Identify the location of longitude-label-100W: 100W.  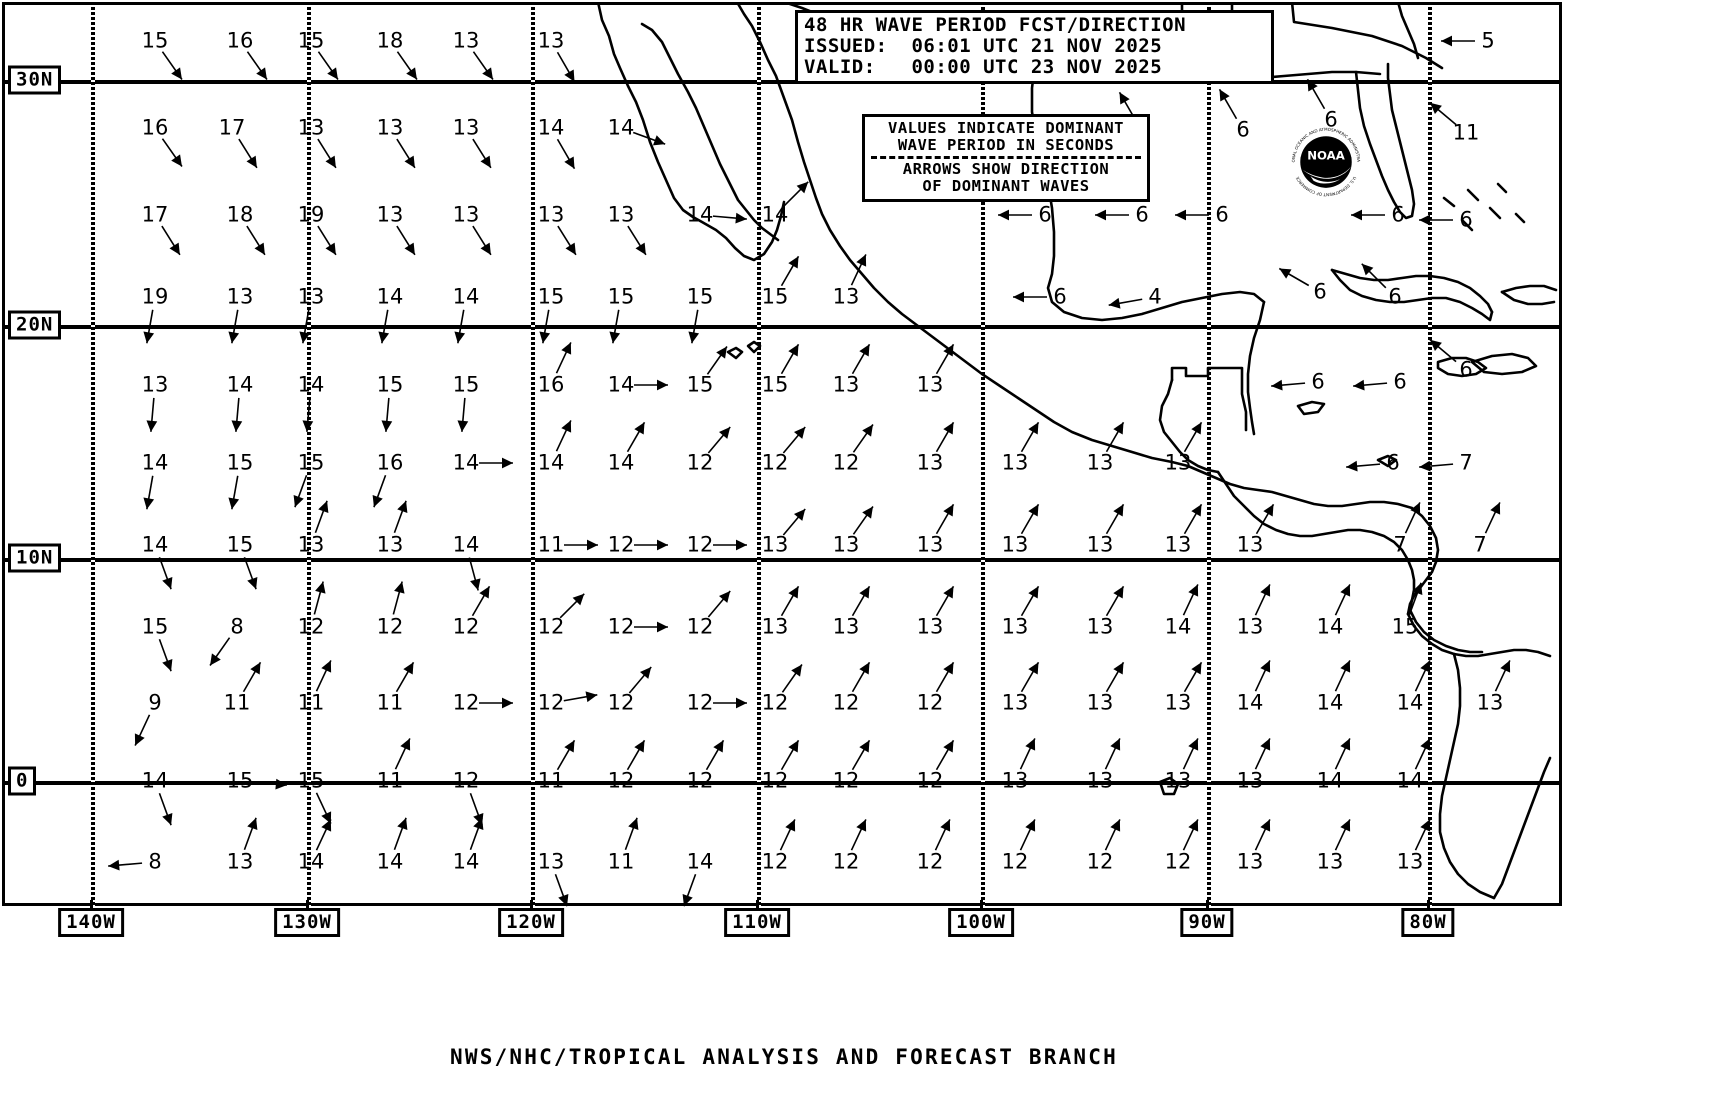
(981, 922).